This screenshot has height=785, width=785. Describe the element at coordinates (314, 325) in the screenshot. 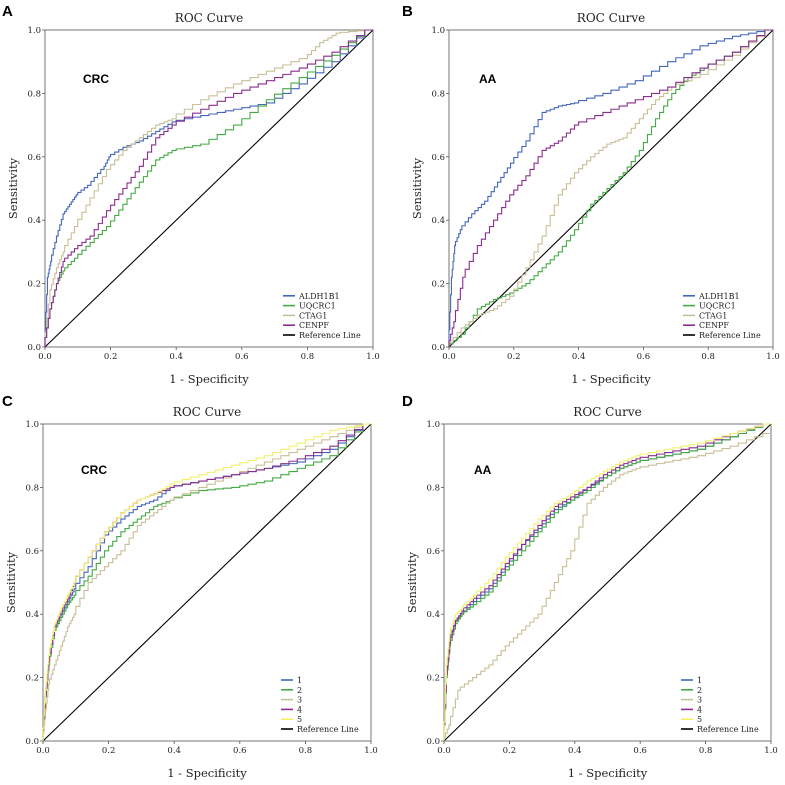

I see `legend-label: CENPF` at that location.